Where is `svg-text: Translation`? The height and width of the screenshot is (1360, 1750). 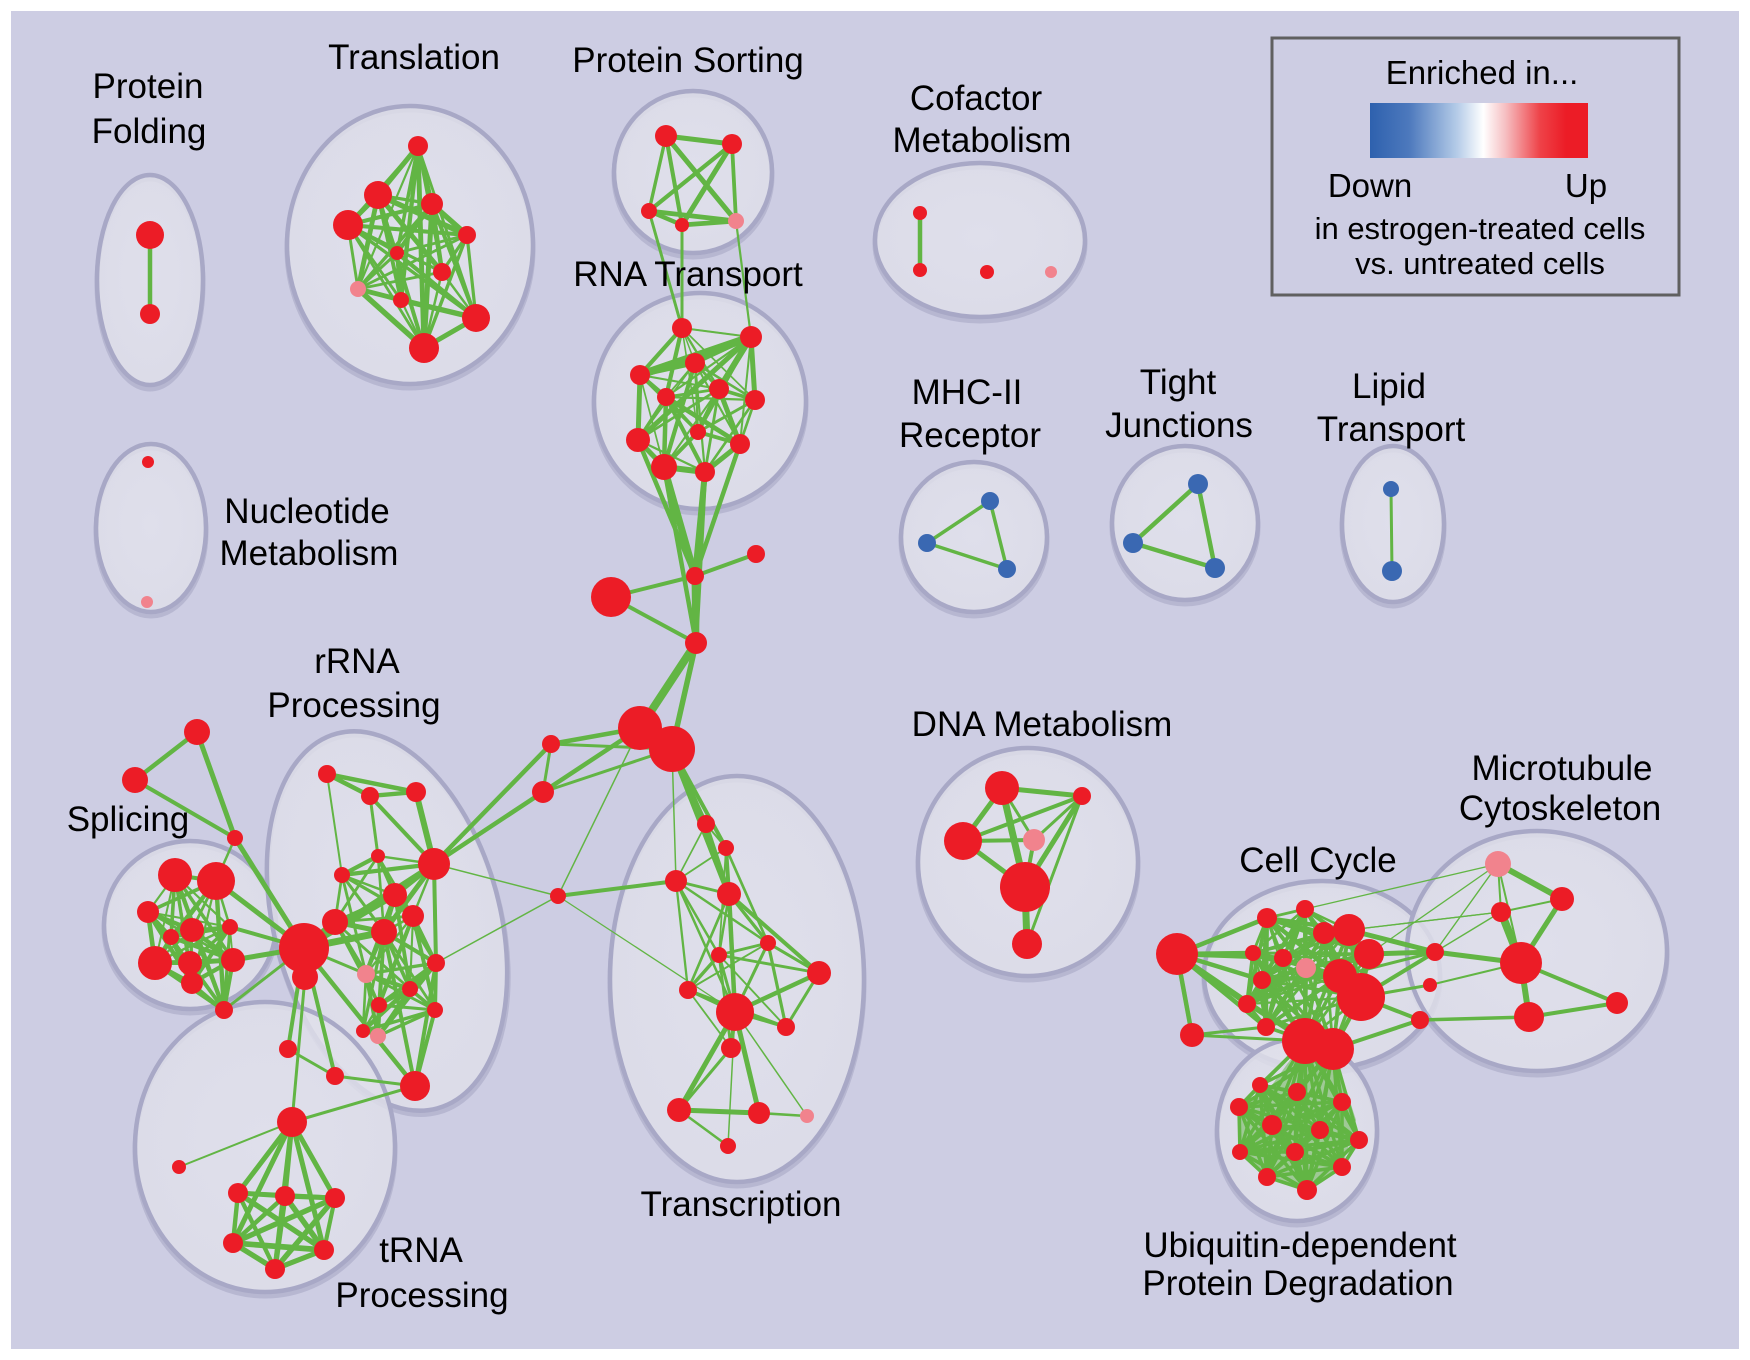
svg-text: Translation is located at coordinates (414, 57).